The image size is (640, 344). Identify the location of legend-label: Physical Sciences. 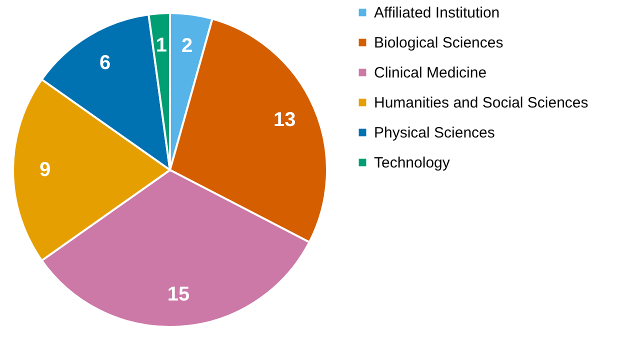
(434, 133).